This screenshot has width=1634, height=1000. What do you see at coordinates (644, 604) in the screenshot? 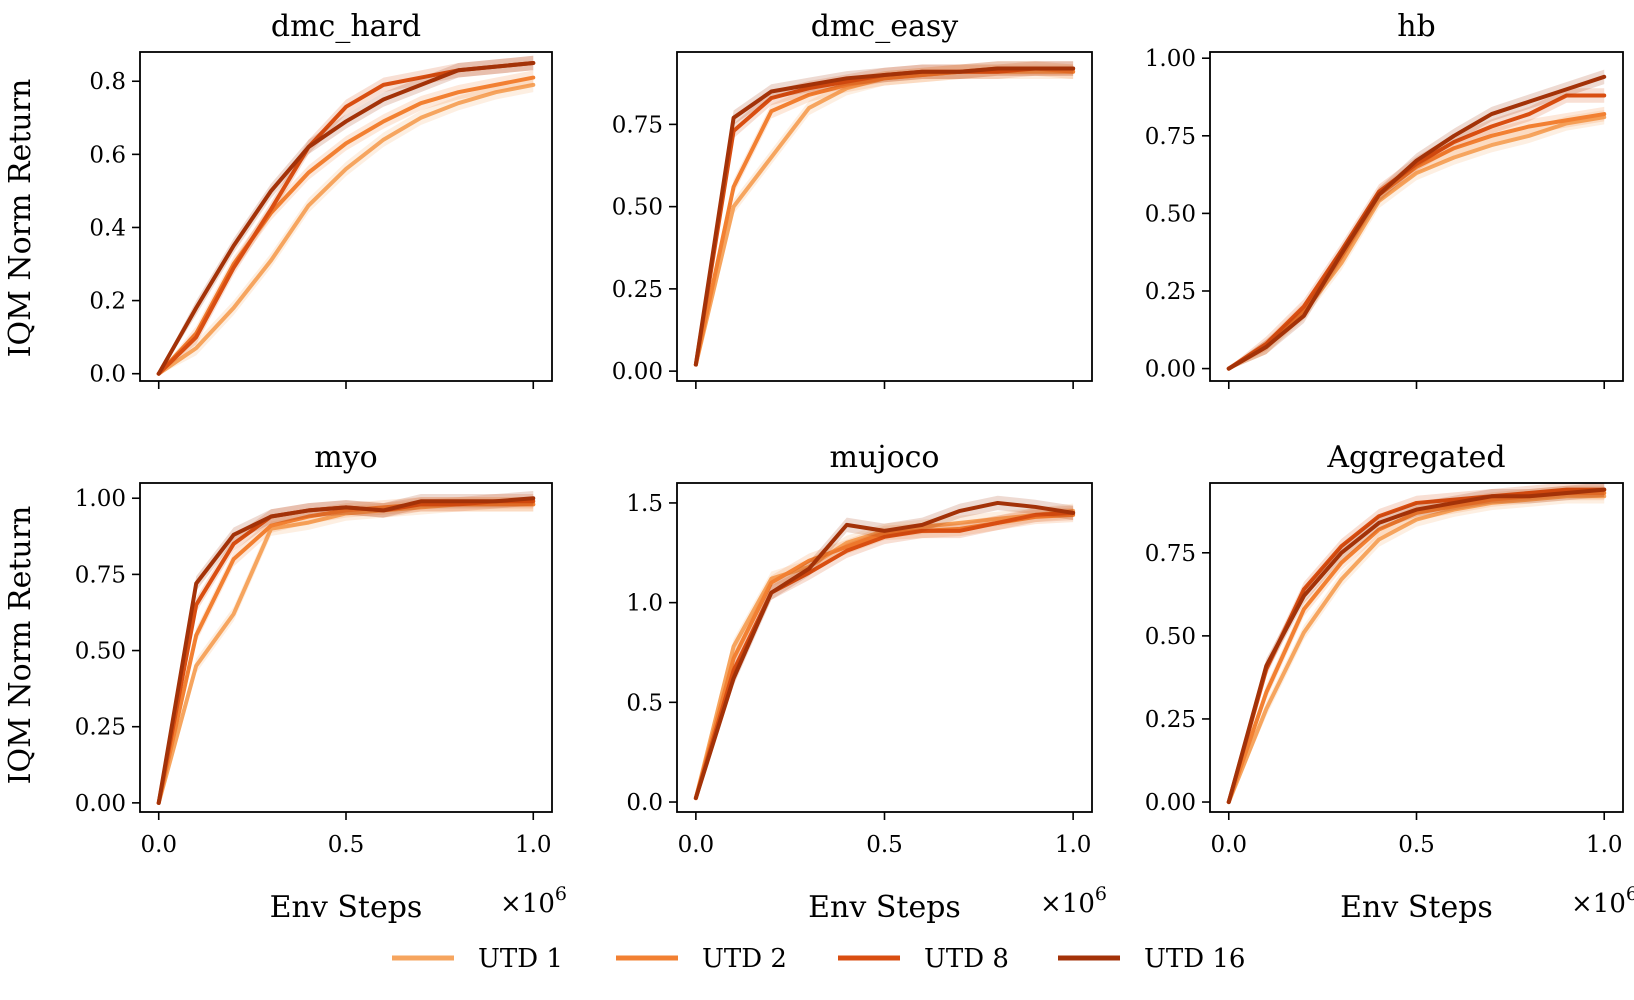
I see `y-tick-label: 1.0` at bounding box center [644, 604].